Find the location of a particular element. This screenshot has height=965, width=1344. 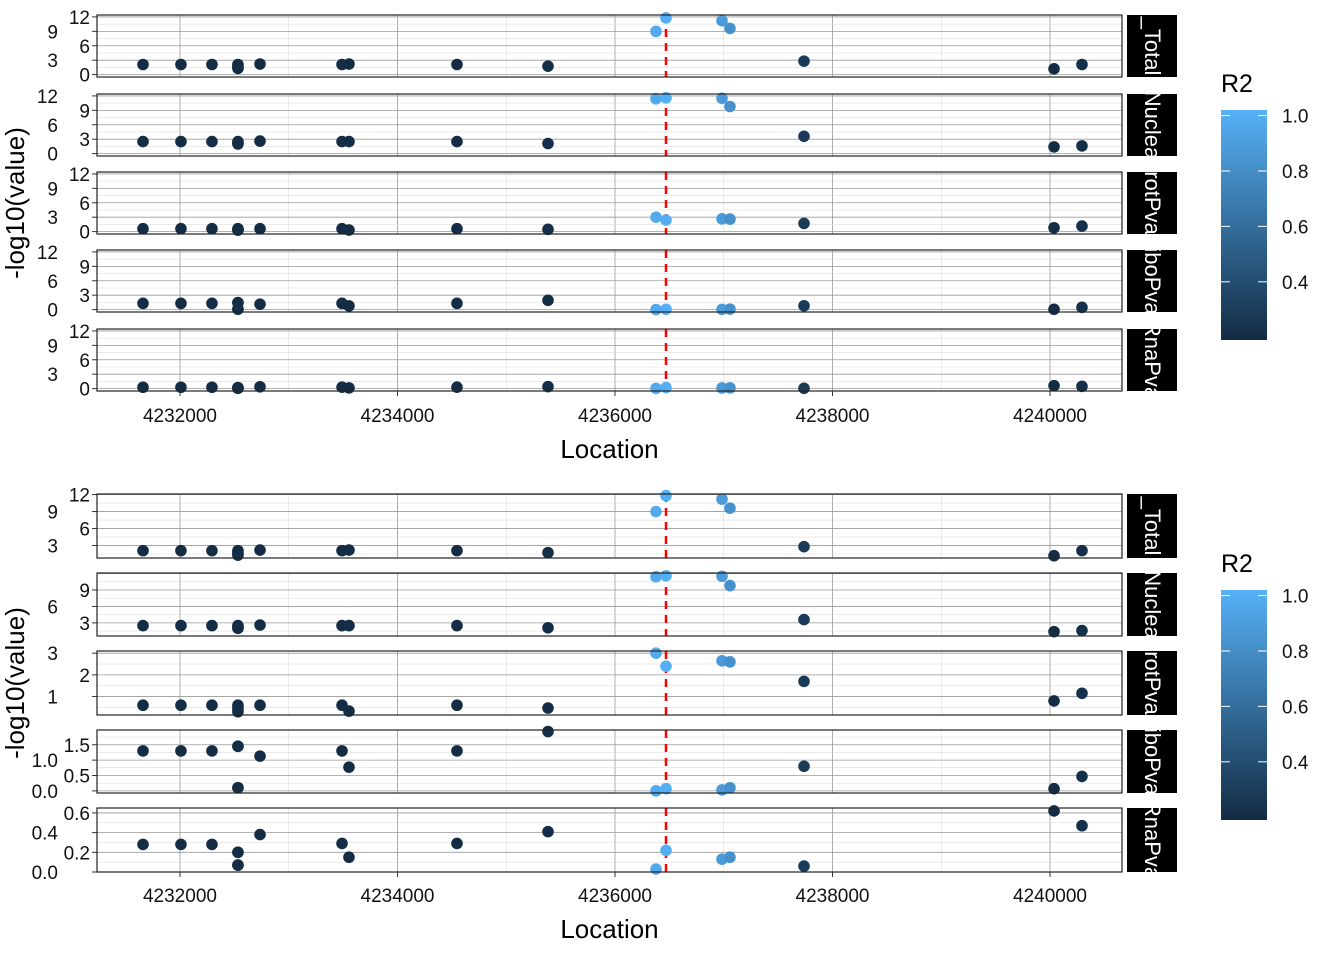

facet-panel: Nuclea 963 is located at coordinates (612, 603).